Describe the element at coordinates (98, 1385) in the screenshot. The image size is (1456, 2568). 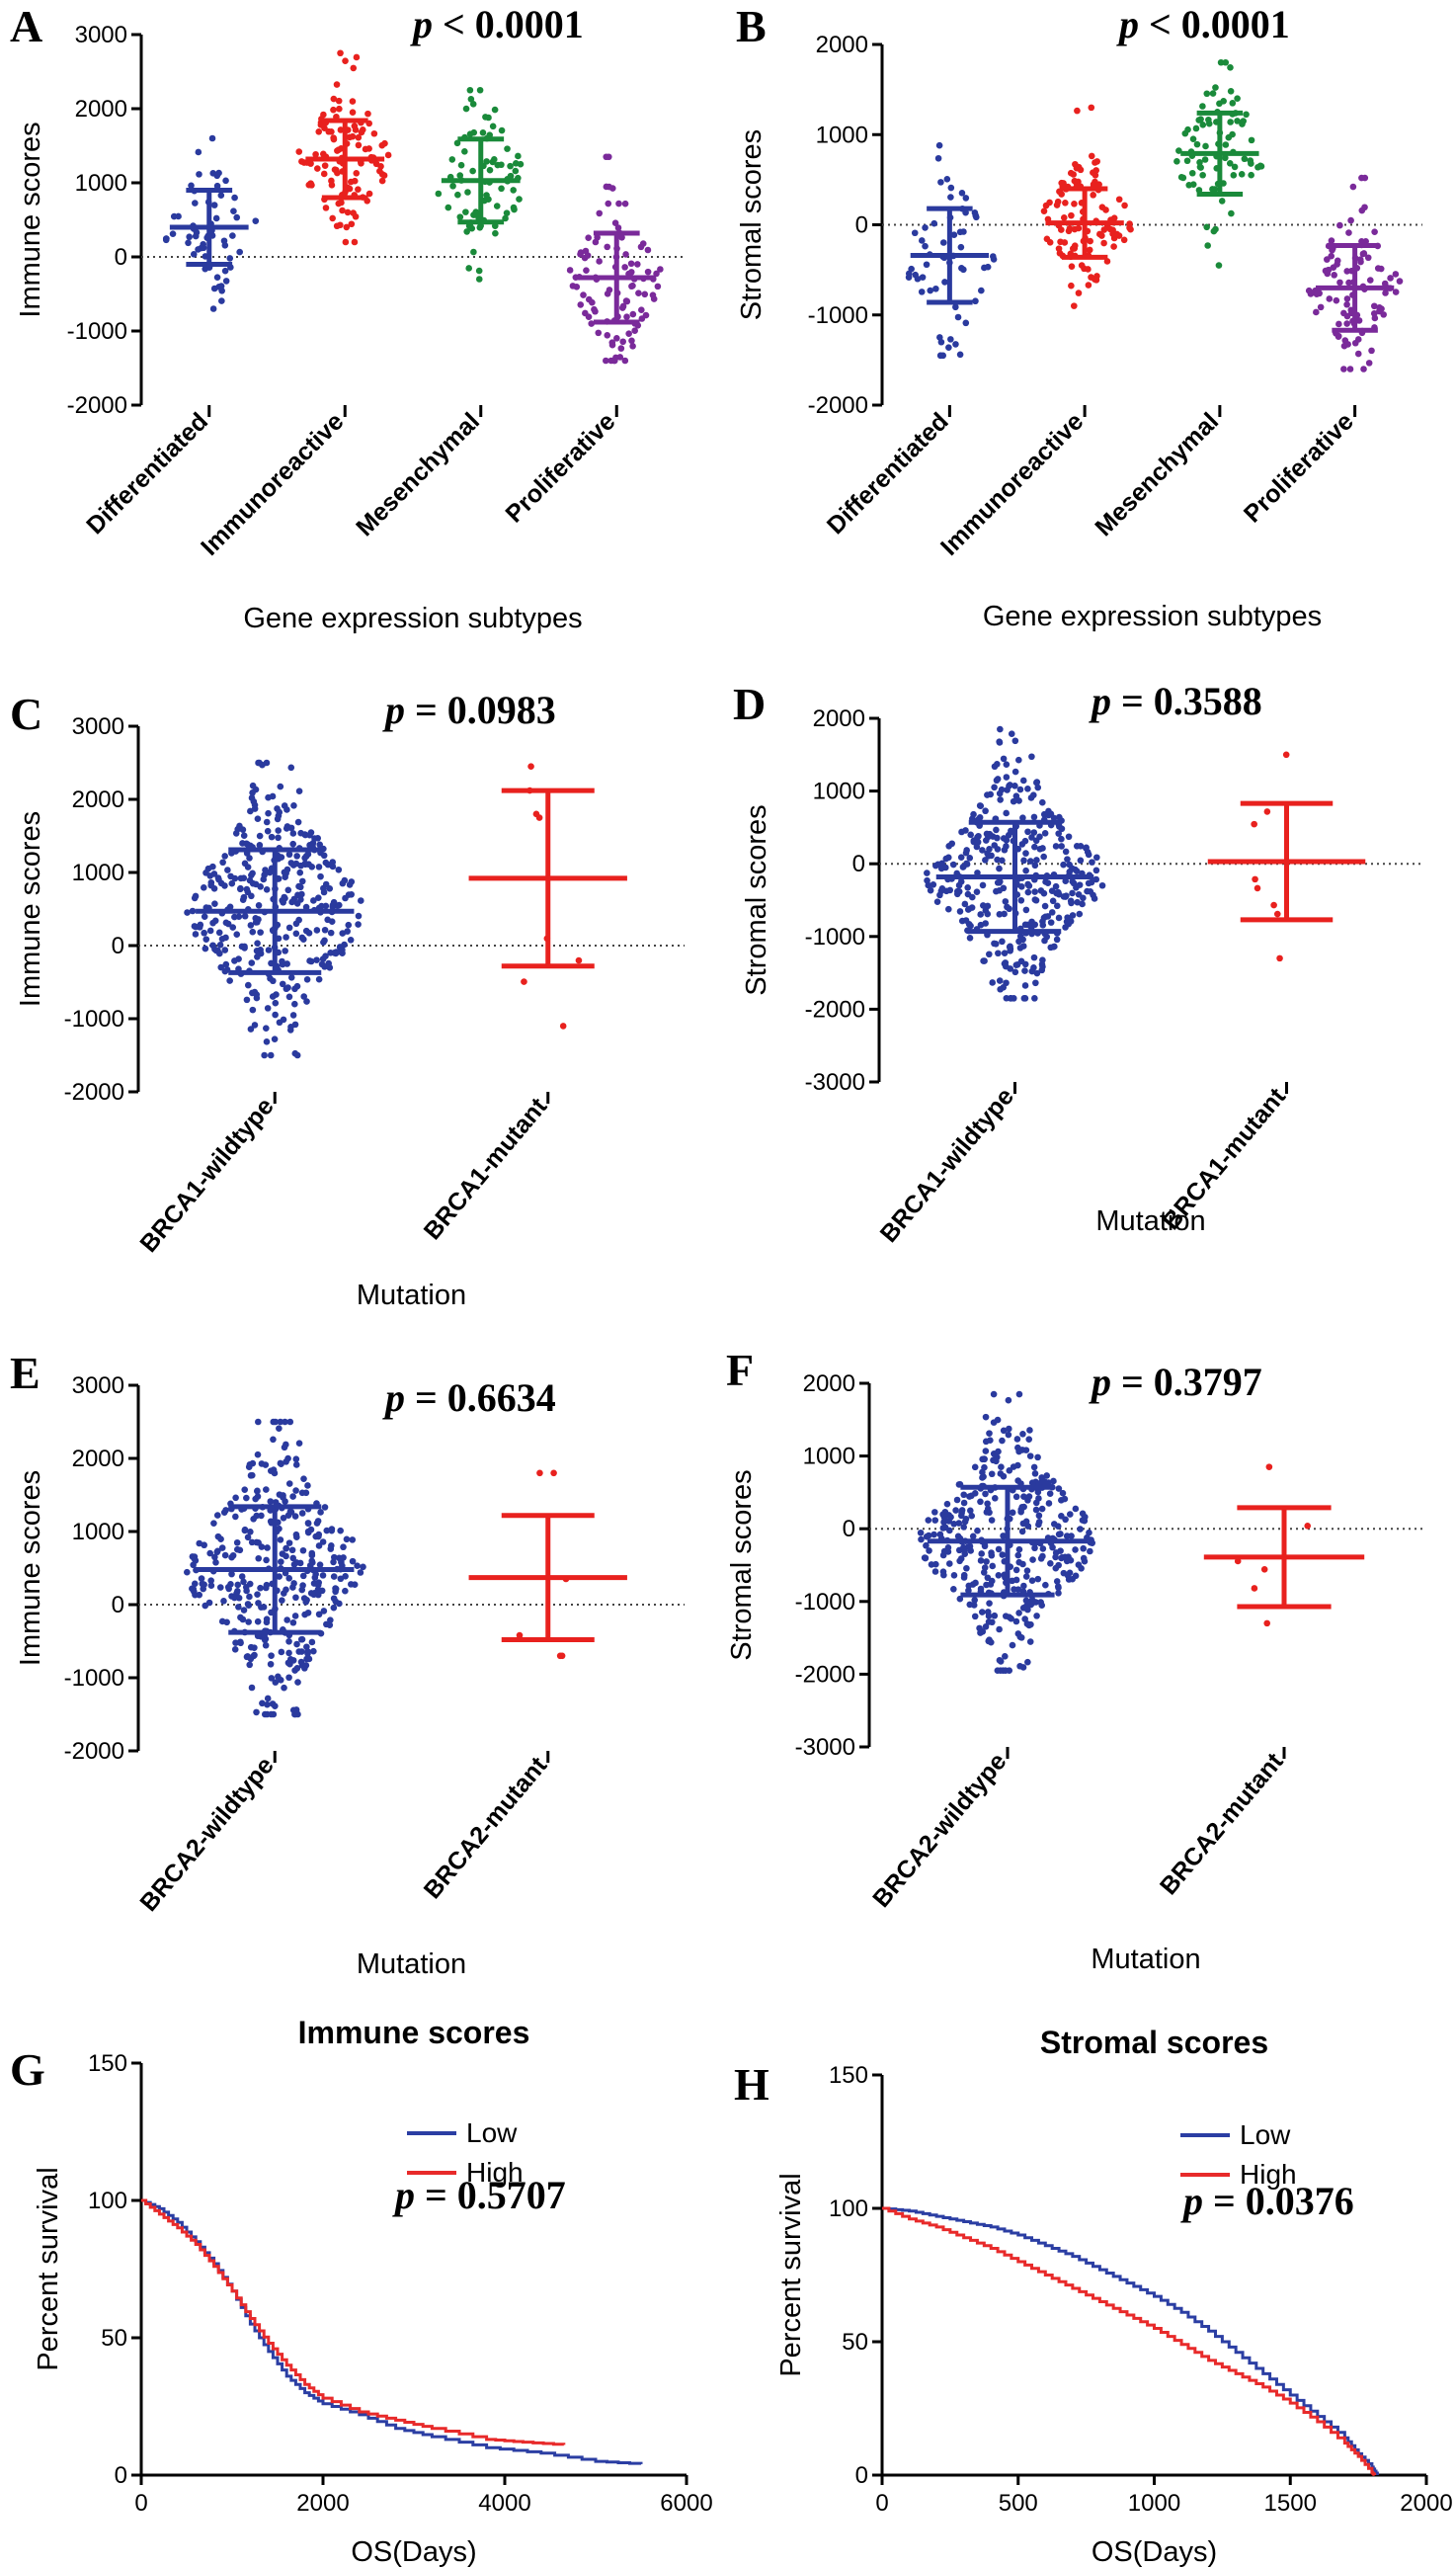
I see `y-tick-label: 3000` at that location.